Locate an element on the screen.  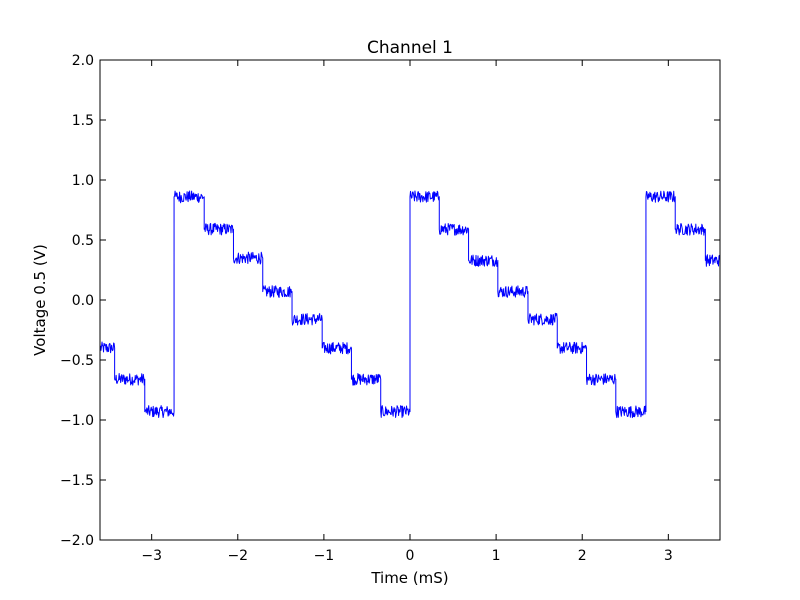
y-tick-label: 0.0 is located at coordinates (83, 301).